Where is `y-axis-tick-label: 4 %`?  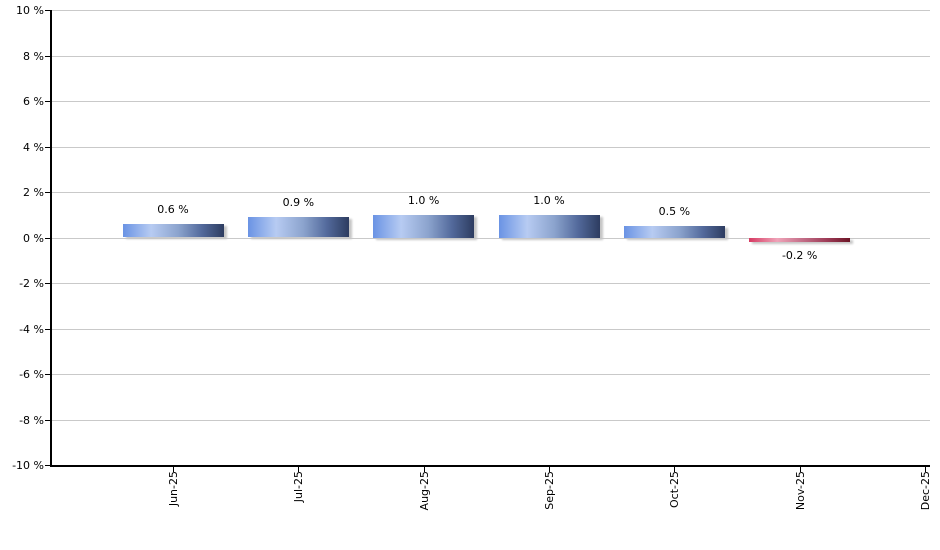 y-axis-tick-label: 4 % is located at coordinates (33, 147).